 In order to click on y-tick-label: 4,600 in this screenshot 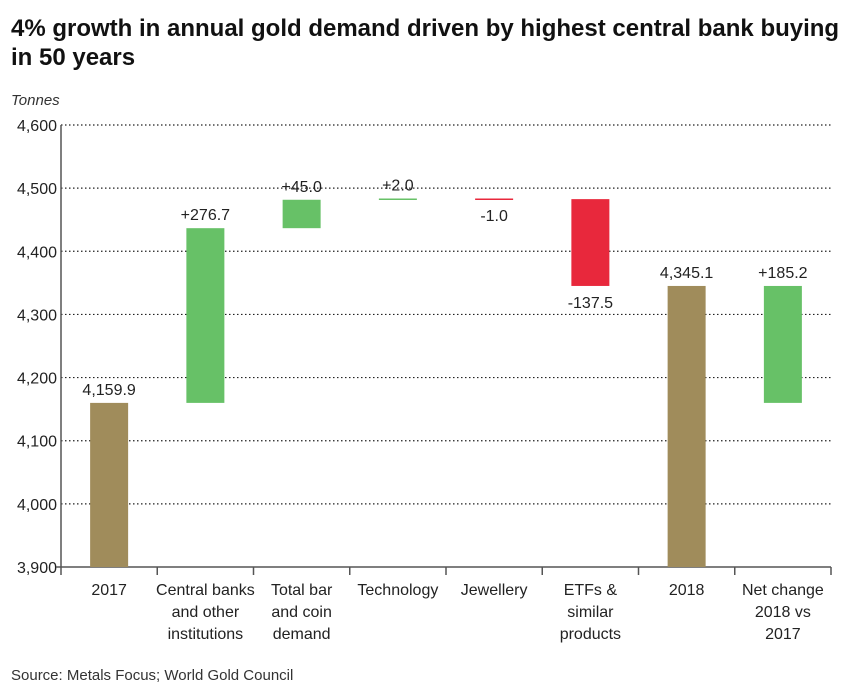, I will do `click(37, 126)`.